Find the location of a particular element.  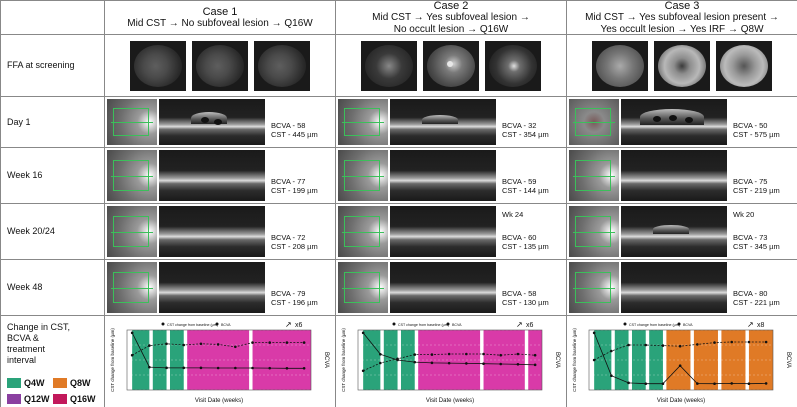

oct-values: BCVA - 77 CST - 199 µm is located at coordinates (294, 186).